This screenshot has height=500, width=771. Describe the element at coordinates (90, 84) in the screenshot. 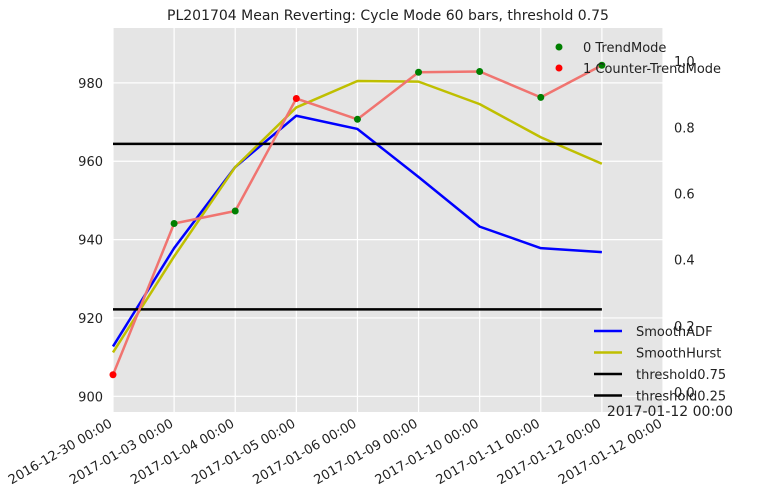

I see `left-y-tick-label: 980` at that location.